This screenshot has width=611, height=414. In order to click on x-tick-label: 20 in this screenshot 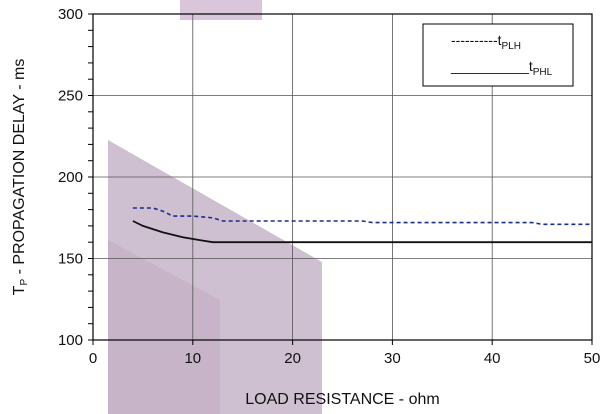, I will do `click(292, 358)`.